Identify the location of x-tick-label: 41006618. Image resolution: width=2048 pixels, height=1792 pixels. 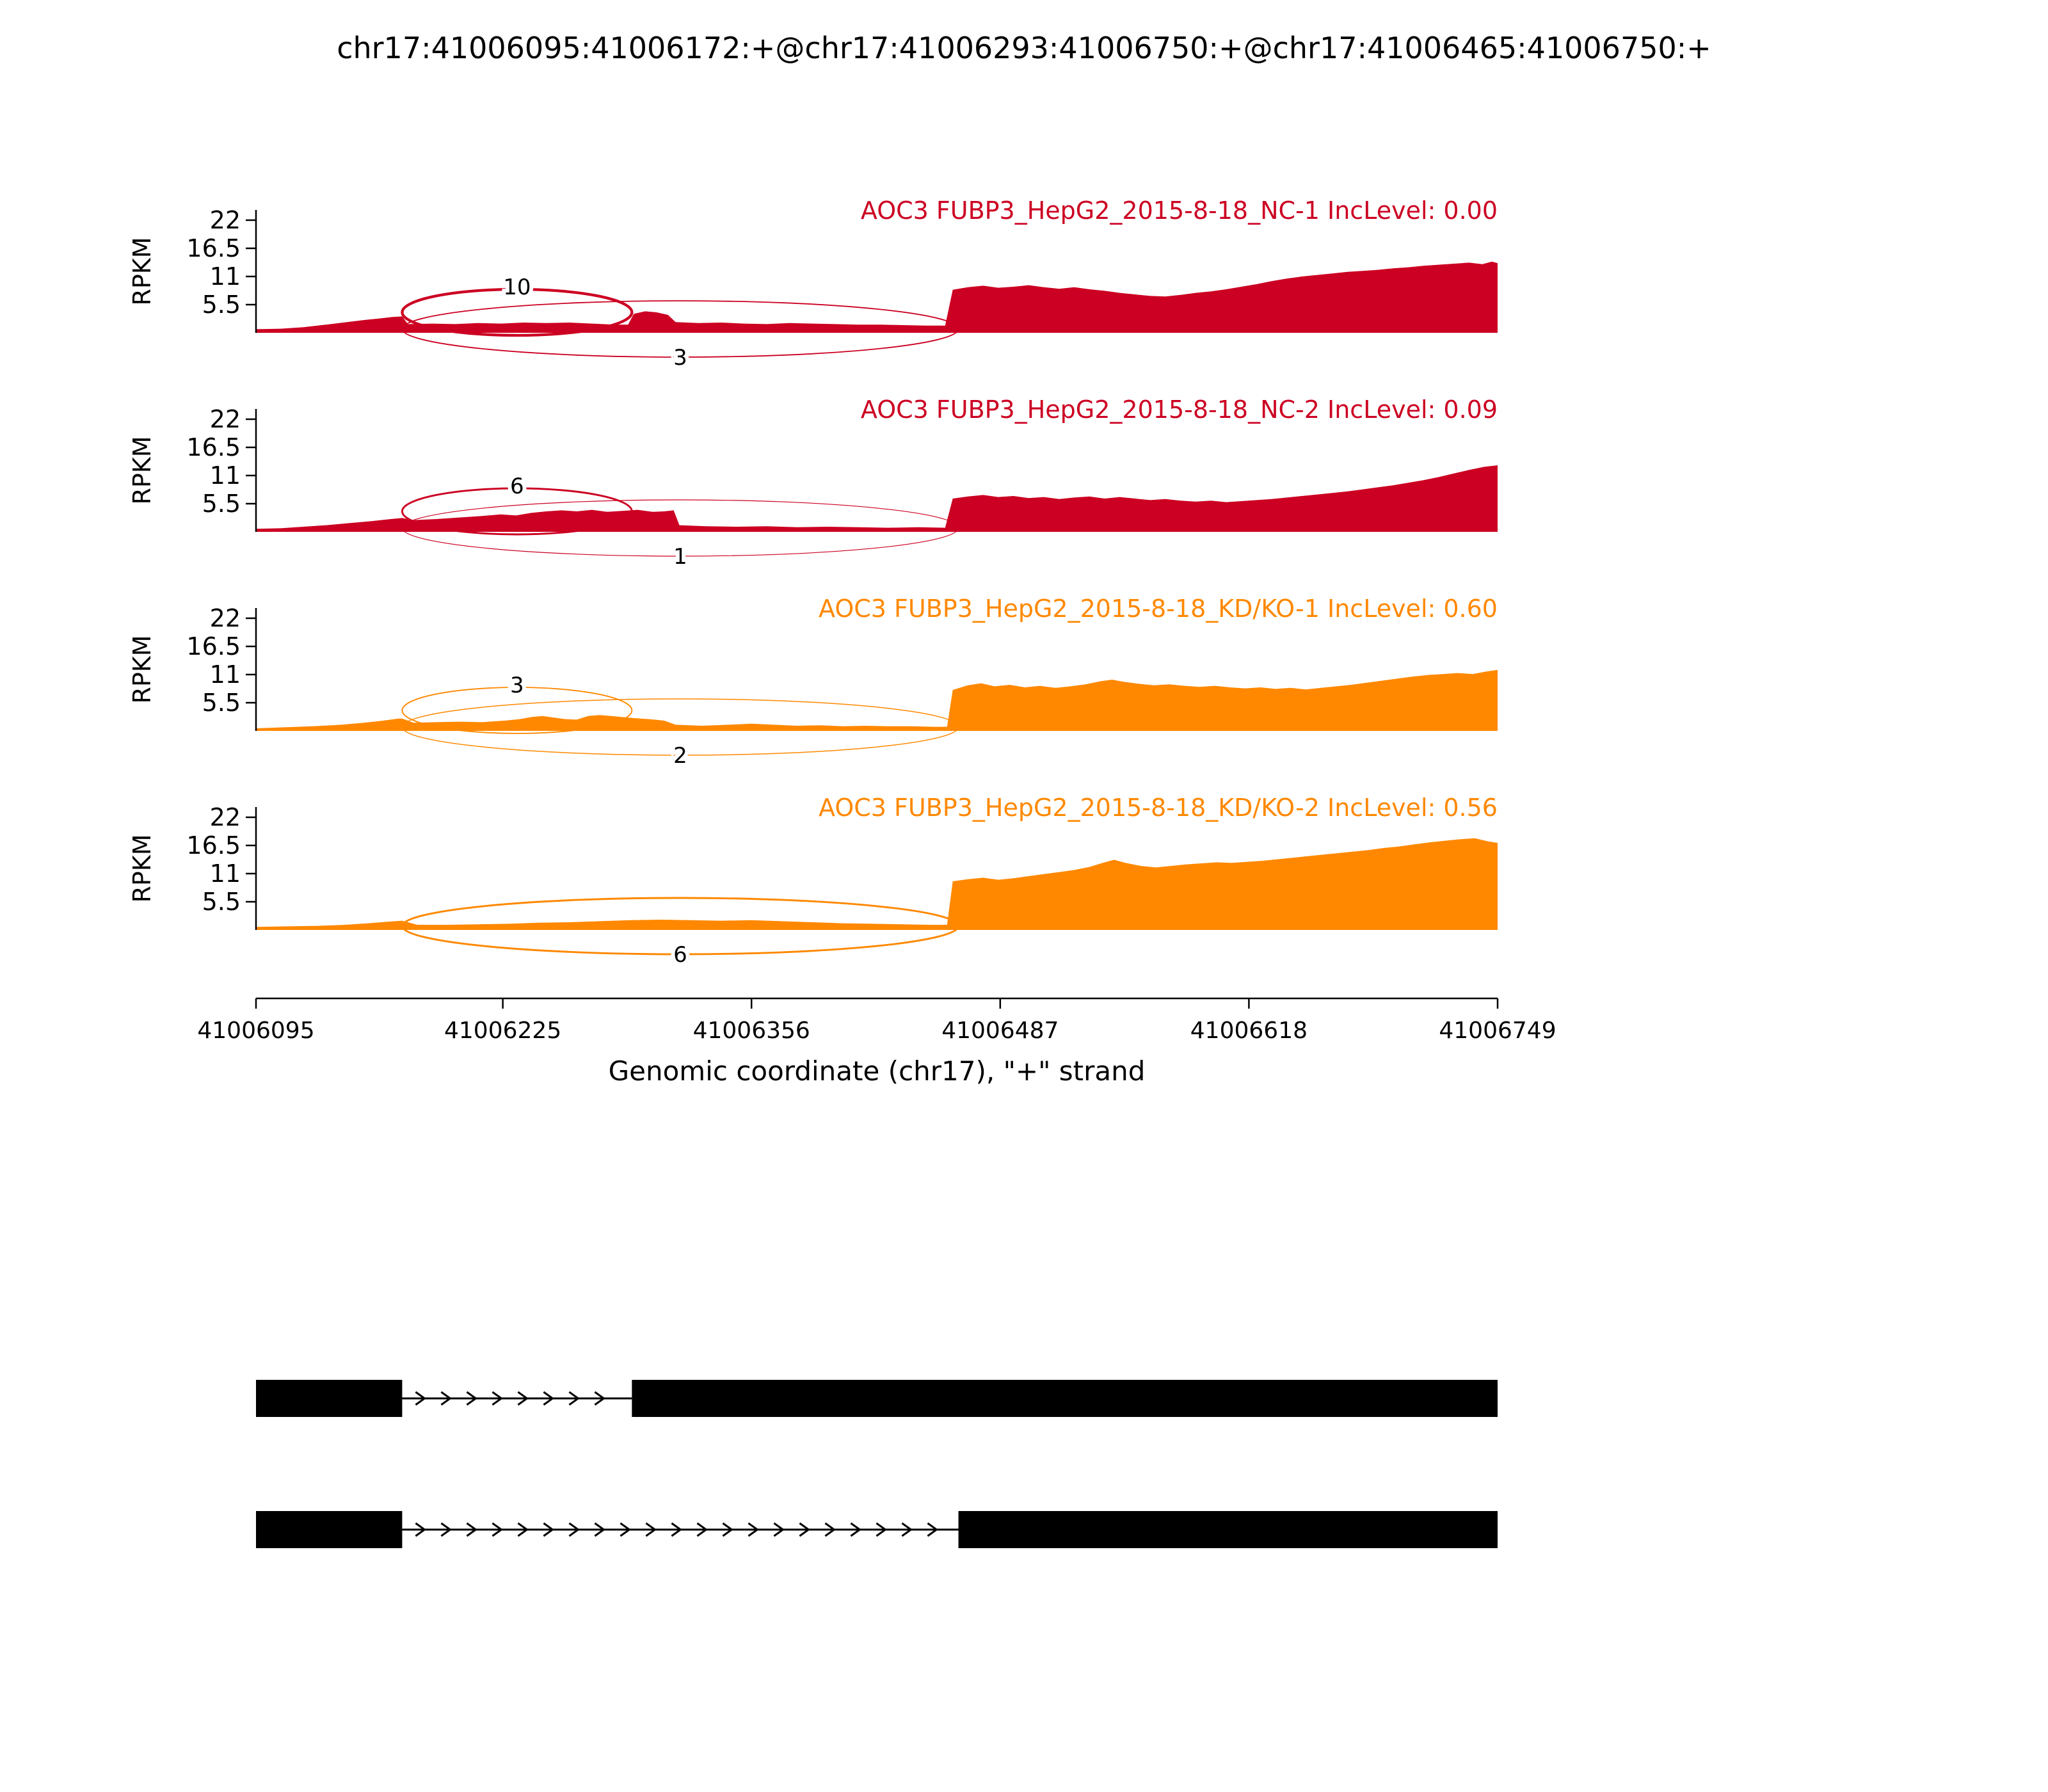
(1249, 1031).